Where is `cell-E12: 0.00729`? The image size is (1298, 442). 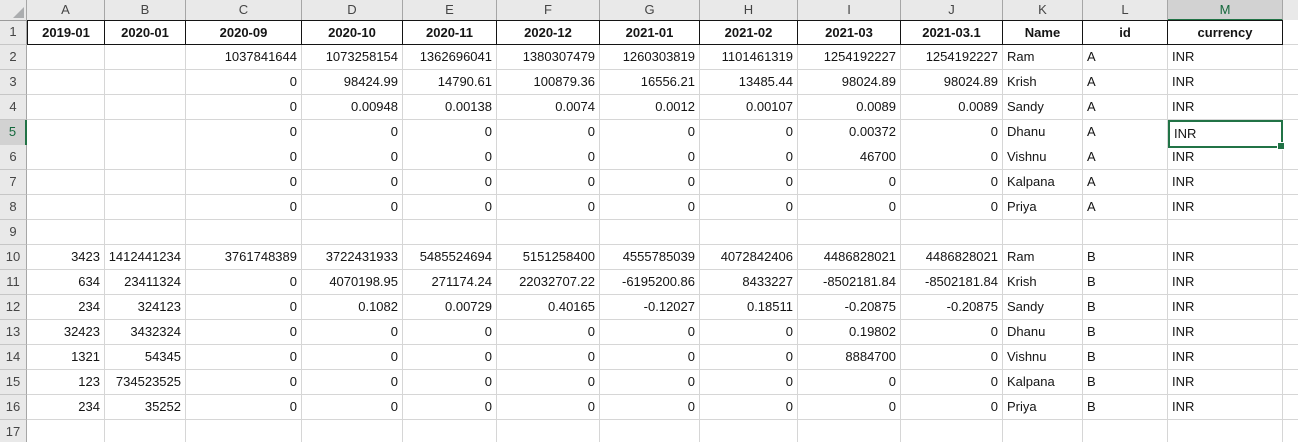 cell-E12: 0.00729 is located at coordinates (450, 307).